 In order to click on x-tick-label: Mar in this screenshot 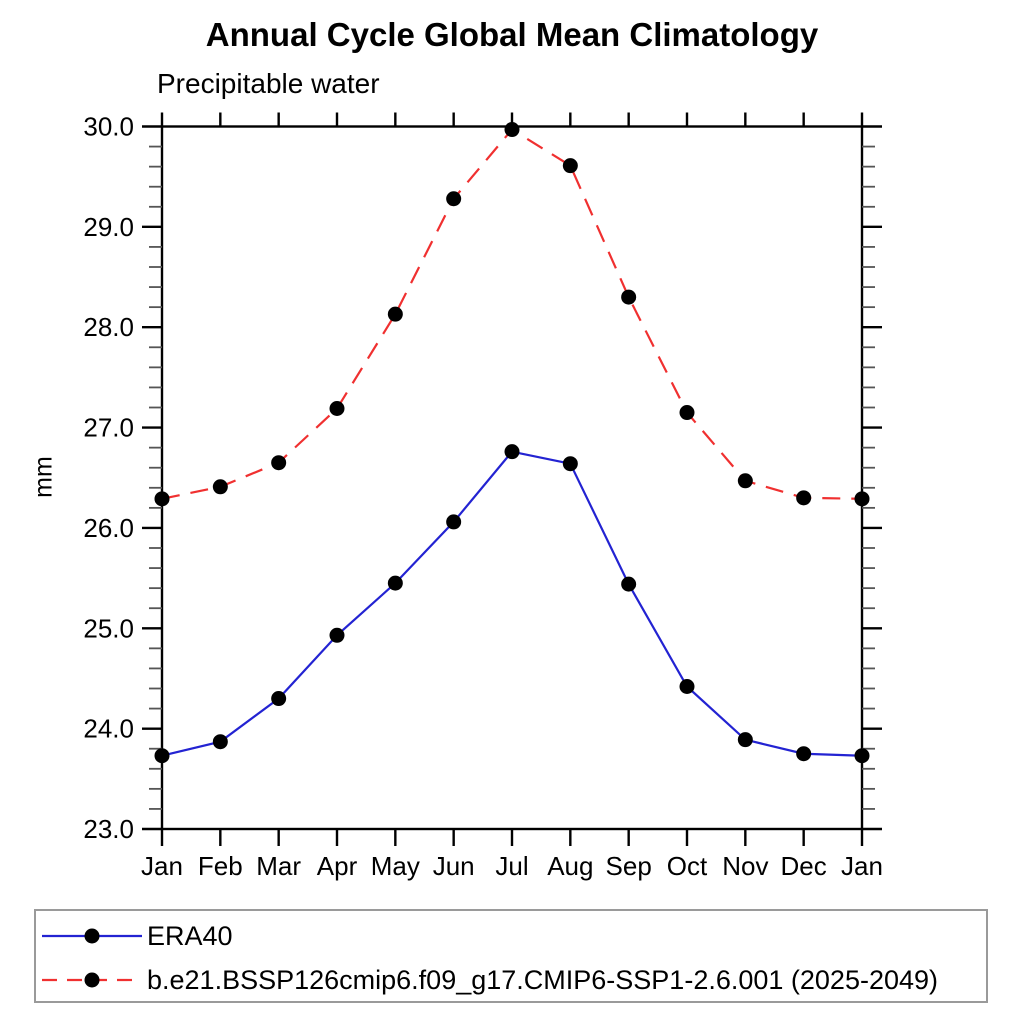, I will do `click(278, 866)`.